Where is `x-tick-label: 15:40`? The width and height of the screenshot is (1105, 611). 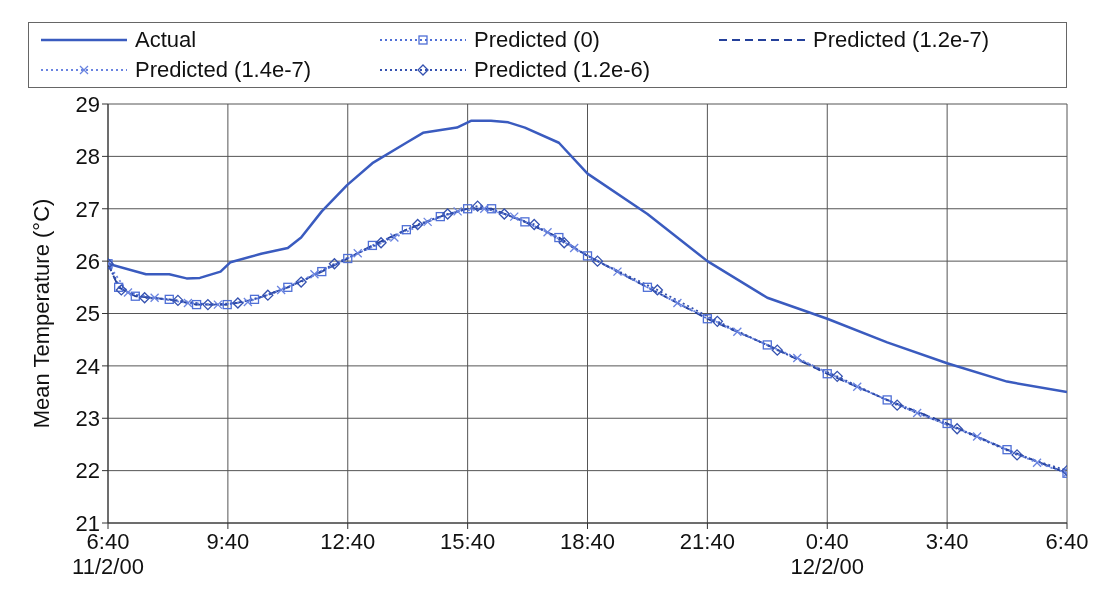 x-tick-label: 15:40 is located at coordinates (468, 541).